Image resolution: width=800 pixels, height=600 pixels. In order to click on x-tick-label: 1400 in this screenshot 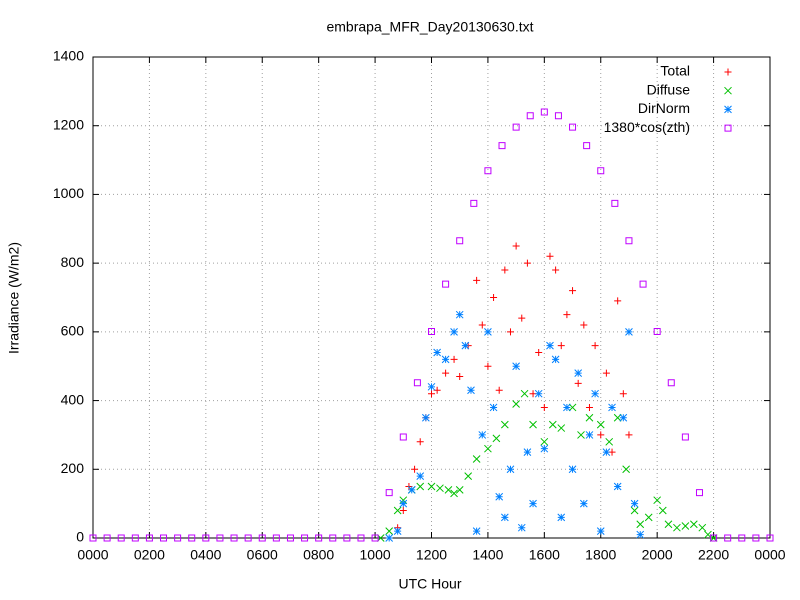, I will do `click(487, 555)`.